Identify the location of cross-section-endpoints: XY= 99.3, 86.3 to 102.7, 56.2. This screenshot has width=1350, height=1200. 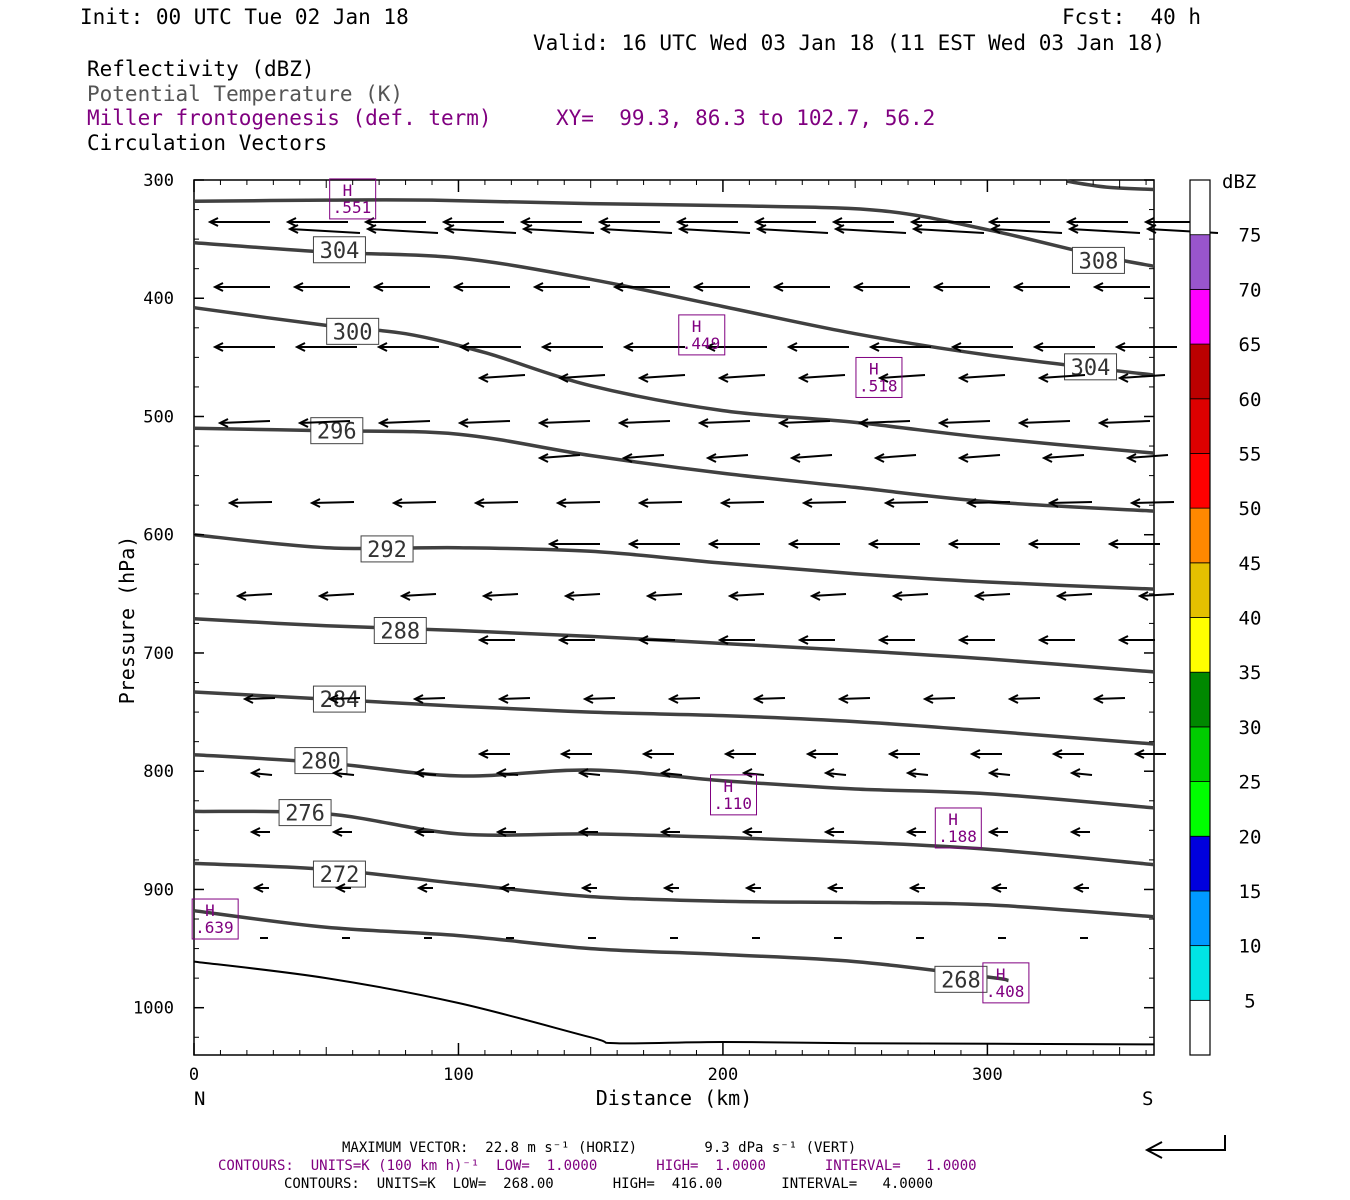
(746, 118).